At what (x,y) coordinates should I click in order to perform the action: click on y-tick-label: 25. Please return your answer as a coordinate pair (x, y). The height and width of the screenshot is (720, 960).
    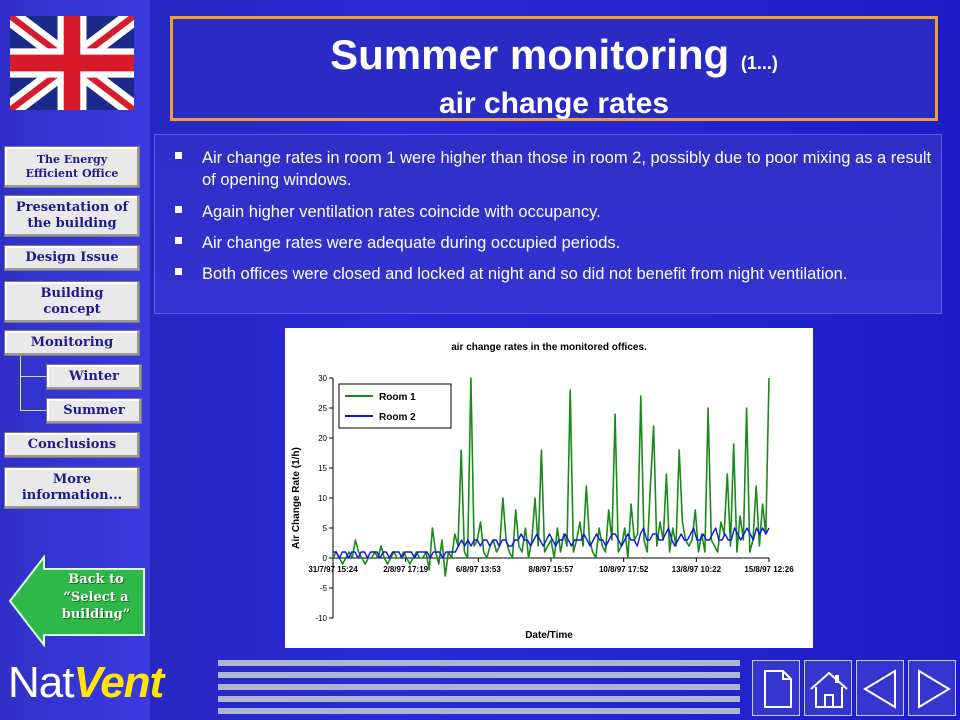
    Looking at the image, I should click on (322, 408).